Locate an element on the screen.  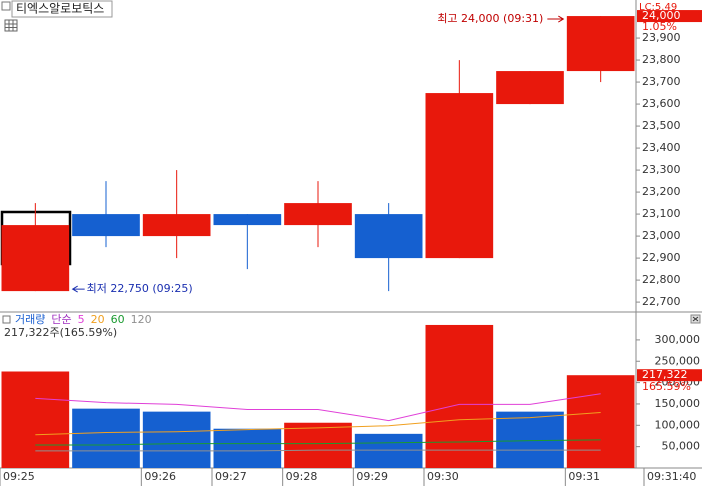
x-tick-label: 09:28 is located at coordinates (302, 476).